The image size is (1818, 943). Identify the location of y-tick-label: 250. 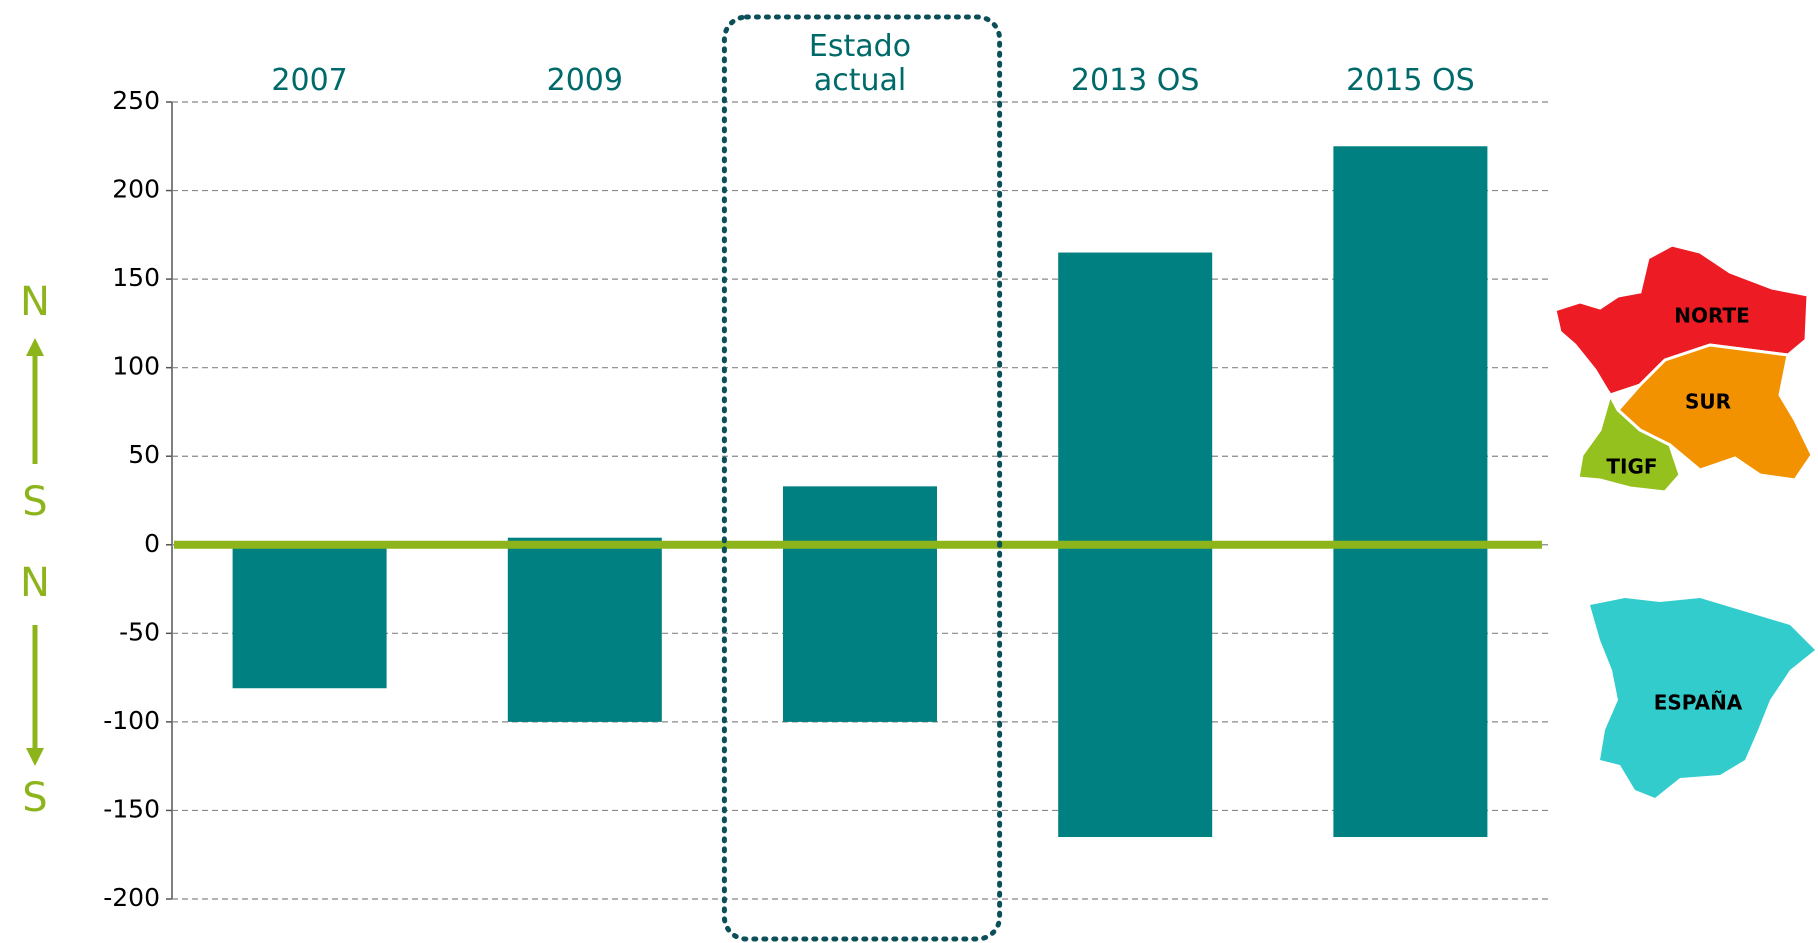
(136, 100).